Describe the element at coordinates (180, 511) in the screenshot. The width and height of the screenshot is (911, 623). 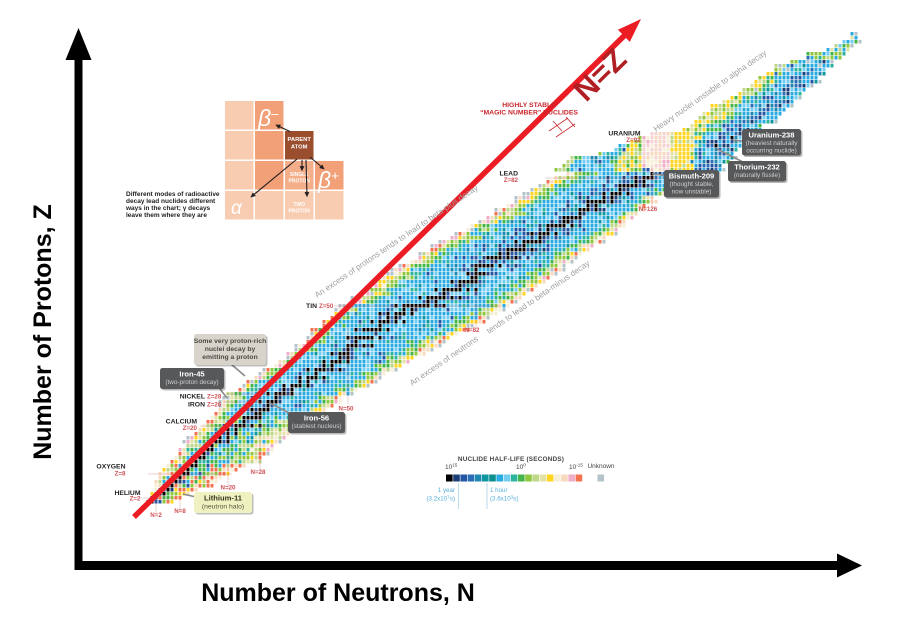
I see `svg-text: N=8` at that location.